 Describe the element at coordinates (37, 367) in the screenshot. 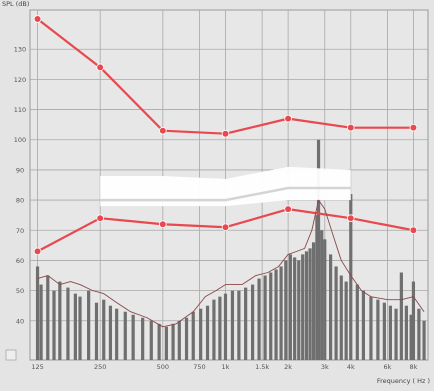

I see `x-tick-label: 125` at that location.